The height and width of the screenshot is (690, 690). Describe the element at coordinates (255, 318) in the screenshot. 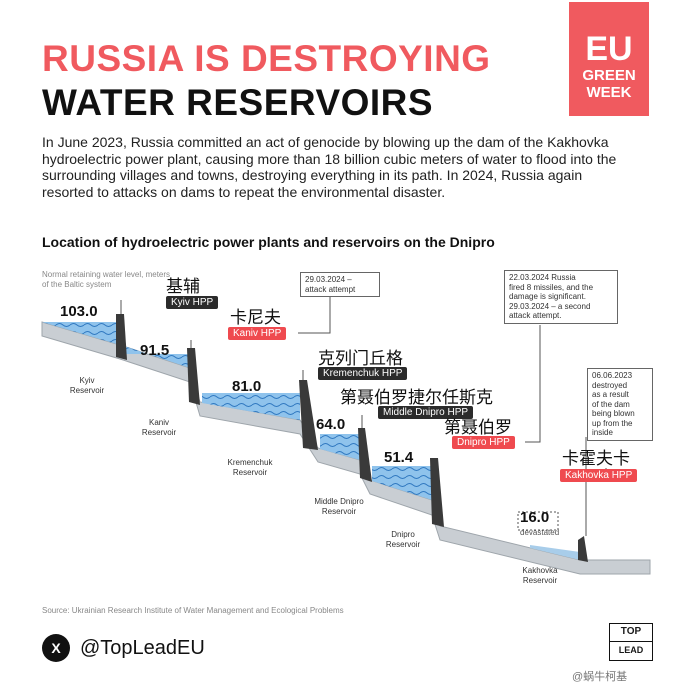

I see `kaniv-hpp-zh: 卡尼夫` at that location.